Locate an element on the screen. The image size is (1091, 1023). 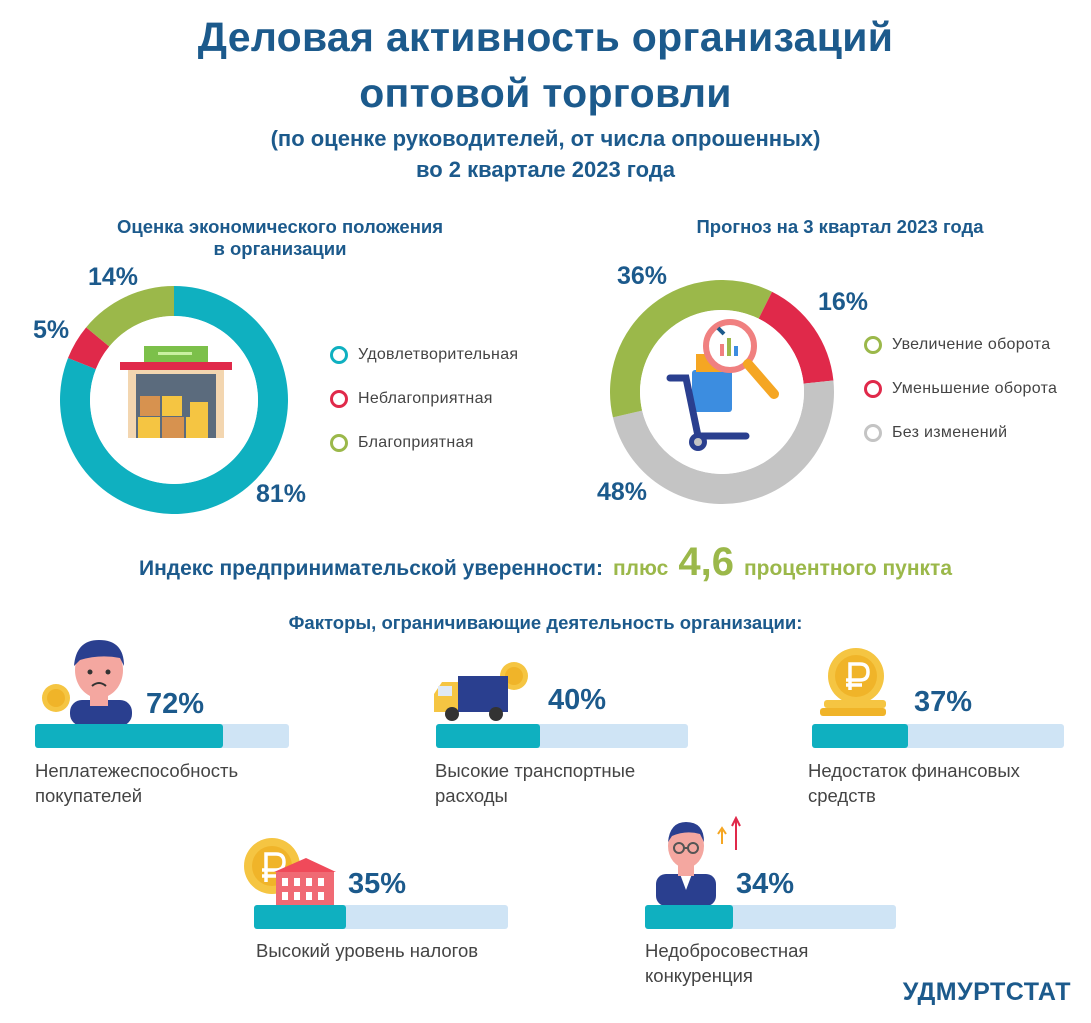
factor-4-bar is located at coordinates (300, 917).